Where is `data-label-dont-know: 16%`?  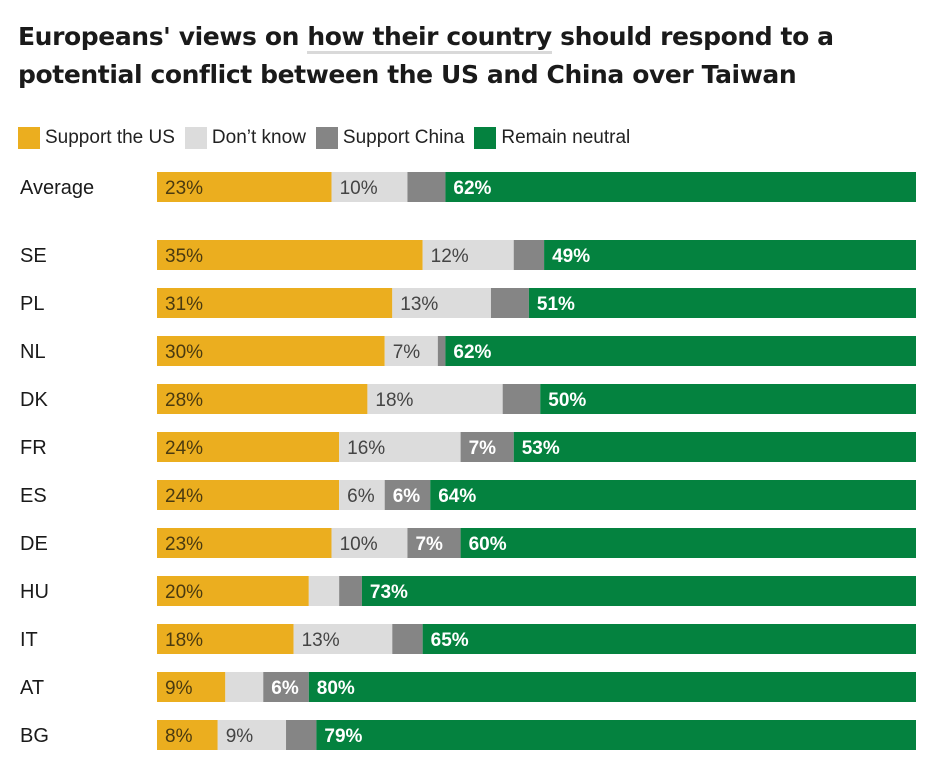 data-label-dont-know: 16% is located at coordinates (366, 448).